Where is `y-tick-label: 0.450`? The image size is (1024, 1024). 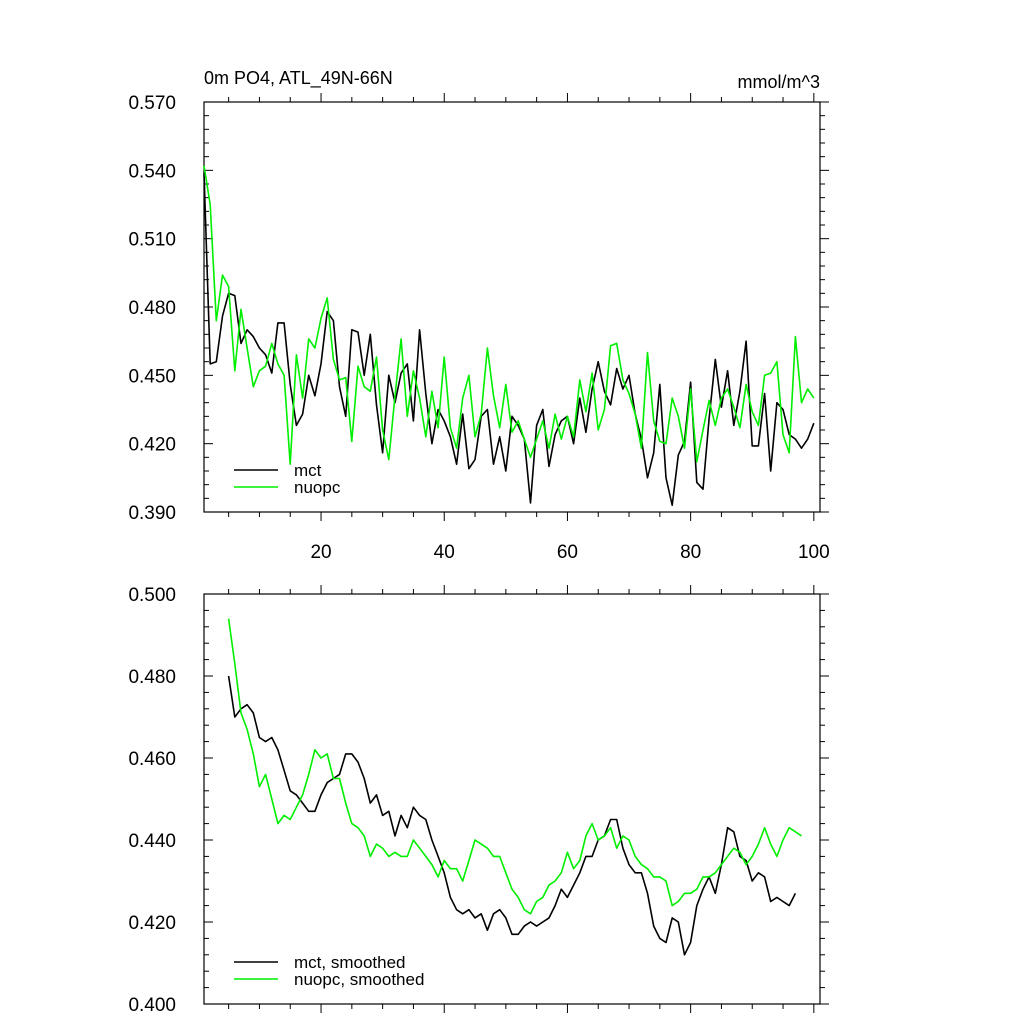 y-tick-label: 0.450 is located at coordinates (152, 376).